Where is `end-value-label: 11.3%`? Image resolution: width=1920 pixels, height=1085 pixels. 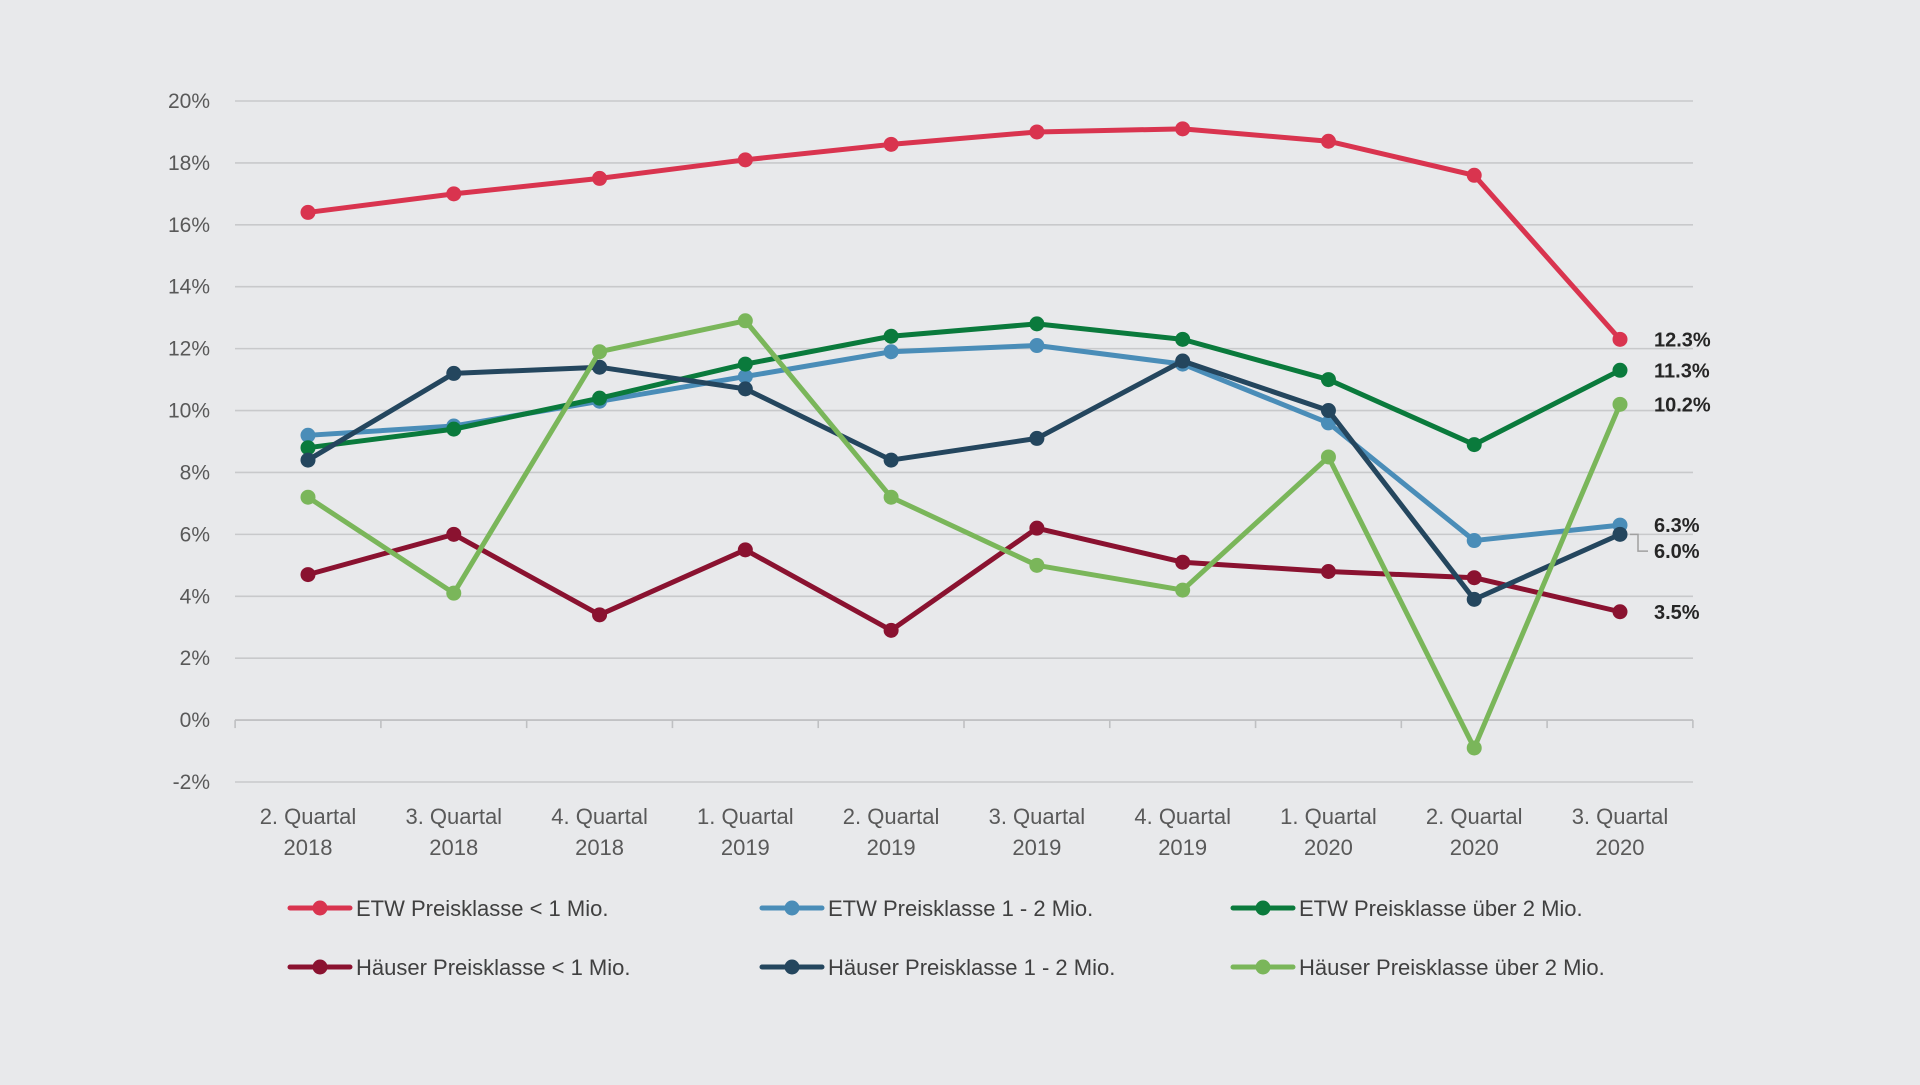 end-value-label: 11.3% is located at coordinates (1682, 371).